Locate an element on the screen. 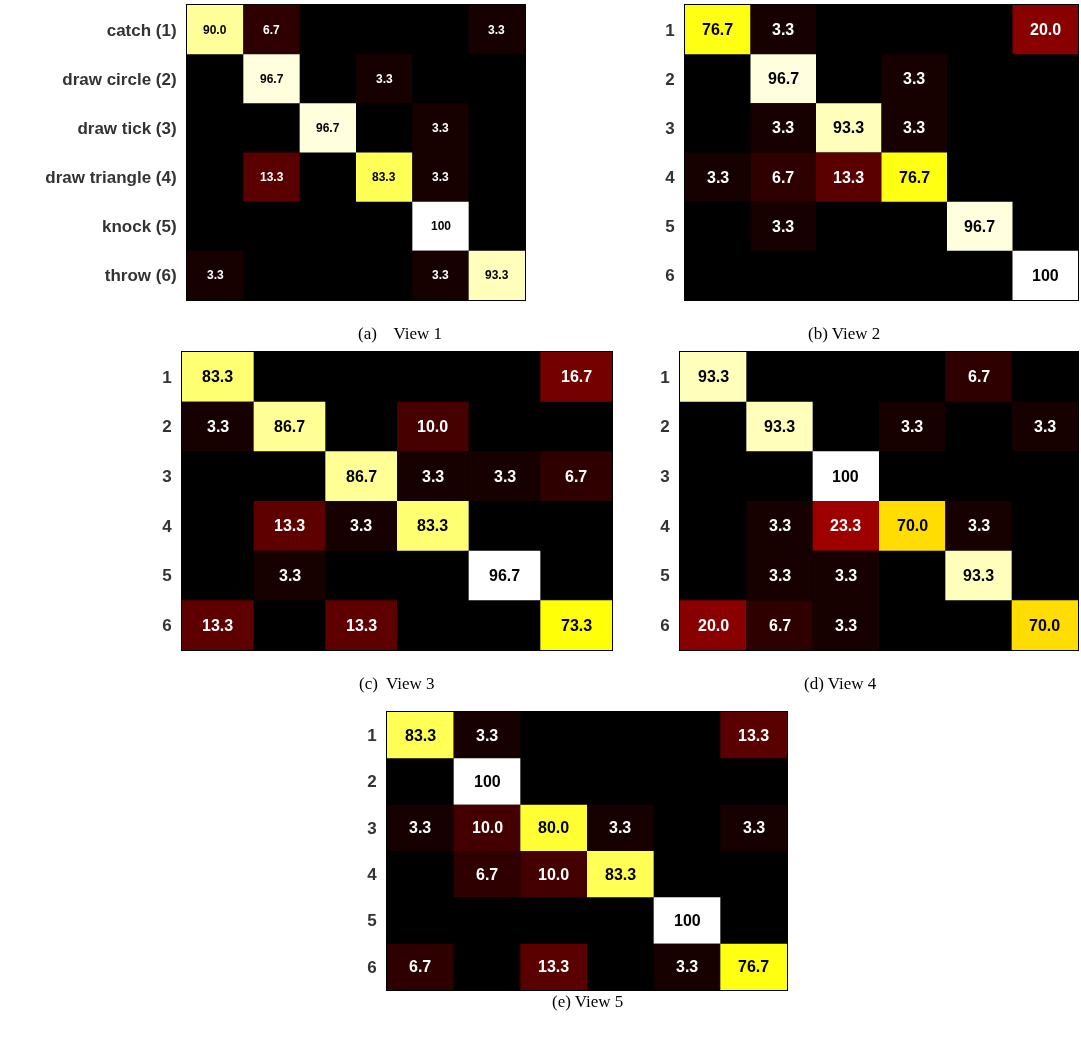  text: (c) View 3 is located at coordinates (397, 683).